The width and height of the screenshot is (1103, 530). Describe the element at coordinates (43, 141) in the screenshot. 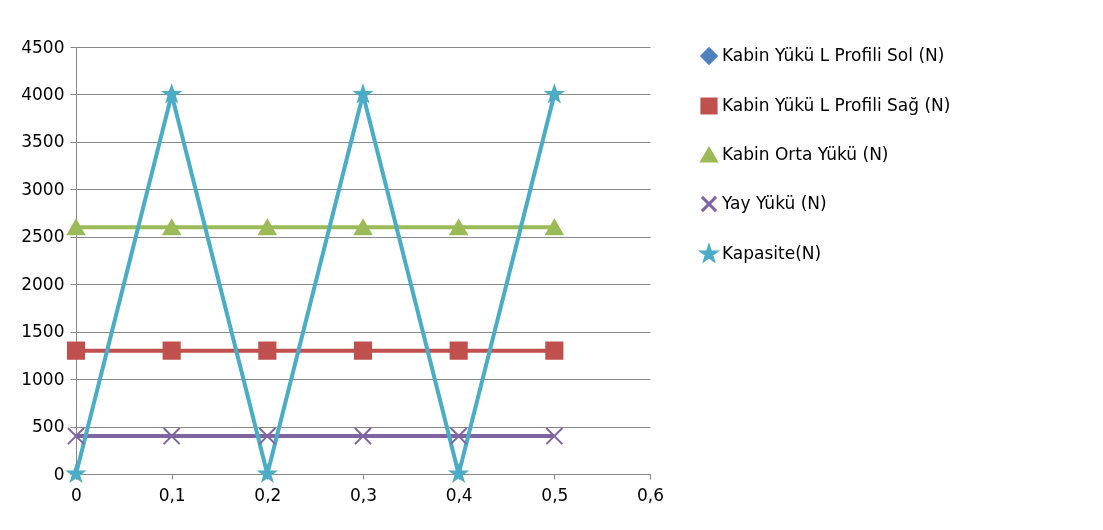

I see `y-tick-label: 3500` at that location.